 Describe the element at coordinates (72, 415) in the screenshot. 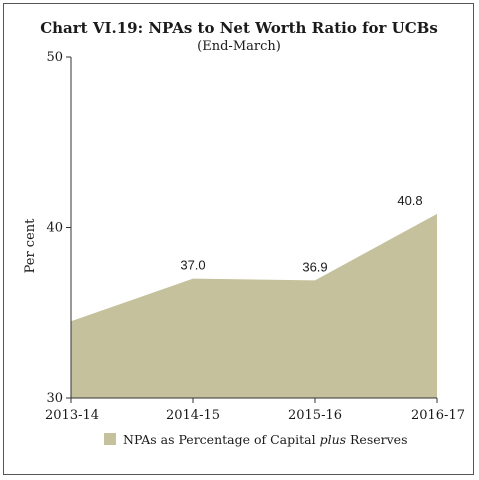

I see `x-tick-label: 2013-14` at that location.